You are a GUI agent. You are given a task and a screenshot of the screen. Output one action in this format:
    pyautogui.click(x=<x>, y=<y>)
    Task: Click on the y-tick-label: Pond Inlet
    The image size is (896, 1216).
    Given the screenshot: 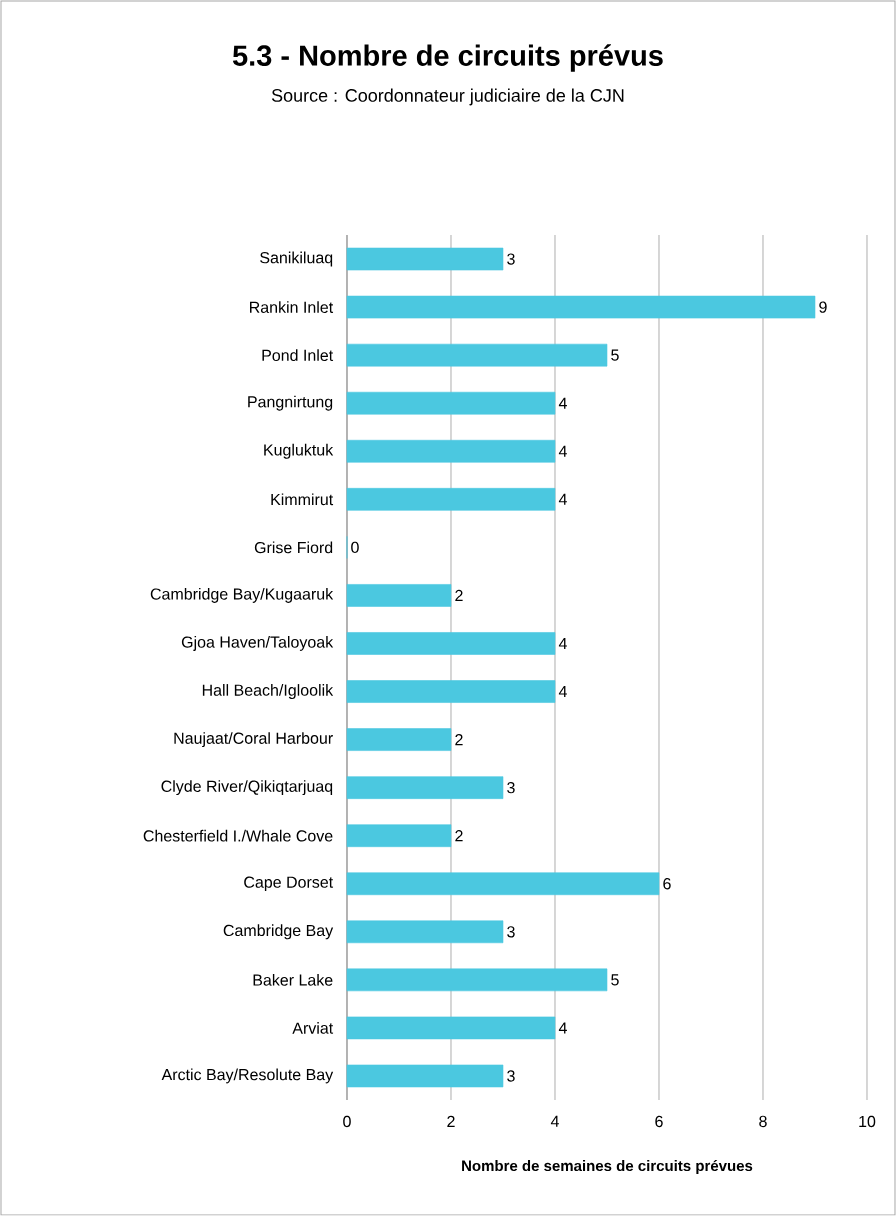 What is the action you would take?
    pyautogui.click(x=298, y=355)
    